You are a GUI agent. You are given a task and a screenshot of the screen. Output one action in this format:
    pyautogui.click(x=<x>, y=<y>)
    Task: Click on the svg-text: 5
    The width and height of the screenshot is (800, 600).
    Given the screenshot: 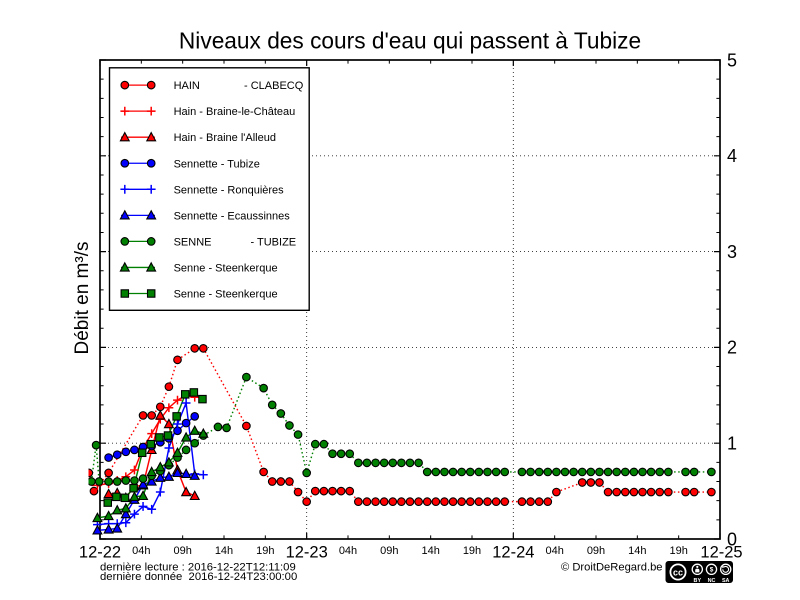 What is the action you would take?
    pyautogui.click(x=732, y=60)
    